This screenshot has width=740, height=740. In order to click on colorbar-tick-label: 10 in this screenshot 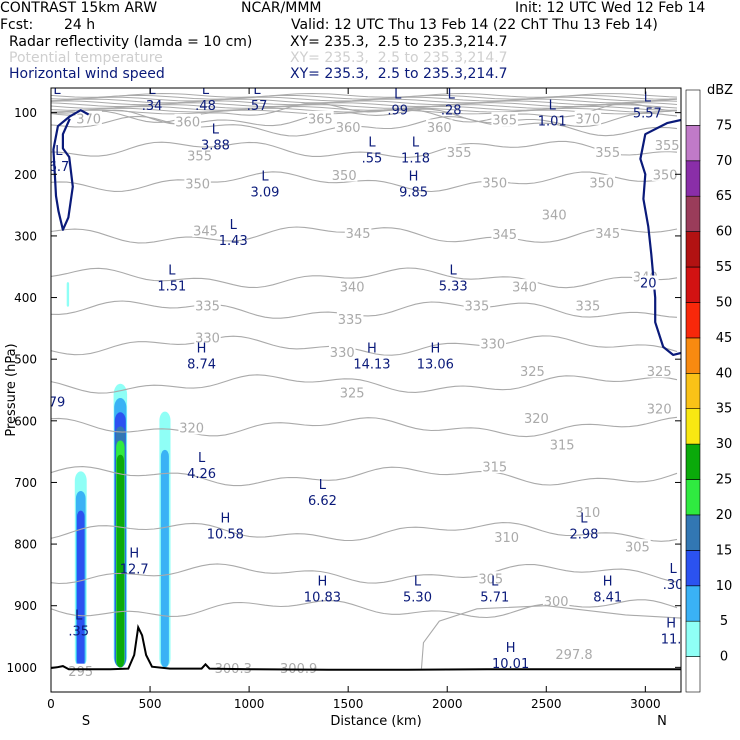, I will do `click(724, 586)`.